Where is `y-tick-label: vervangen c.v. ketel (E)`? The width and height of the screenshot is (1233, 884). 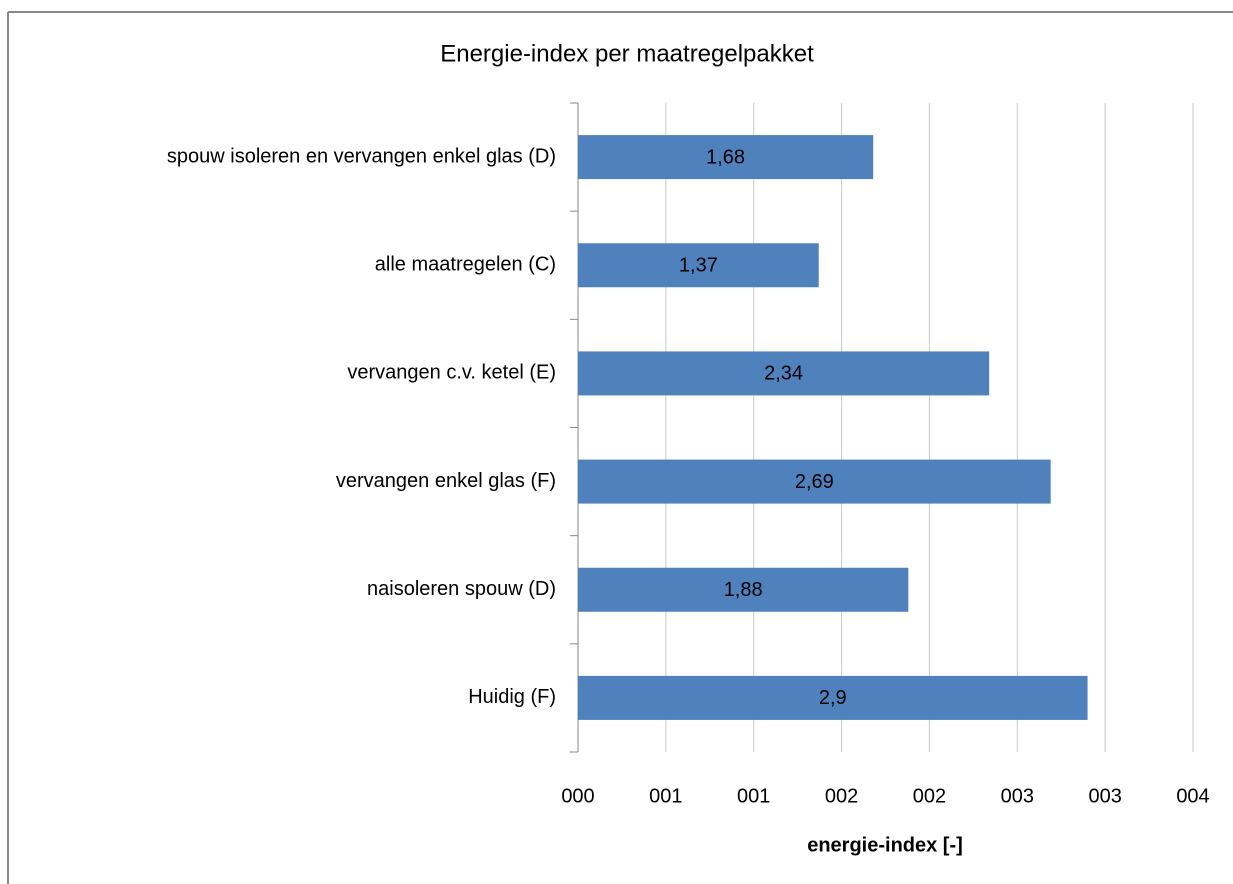 y-tick-label: vervangen c.v. ketel (E) is located at coordinates (451, 373).